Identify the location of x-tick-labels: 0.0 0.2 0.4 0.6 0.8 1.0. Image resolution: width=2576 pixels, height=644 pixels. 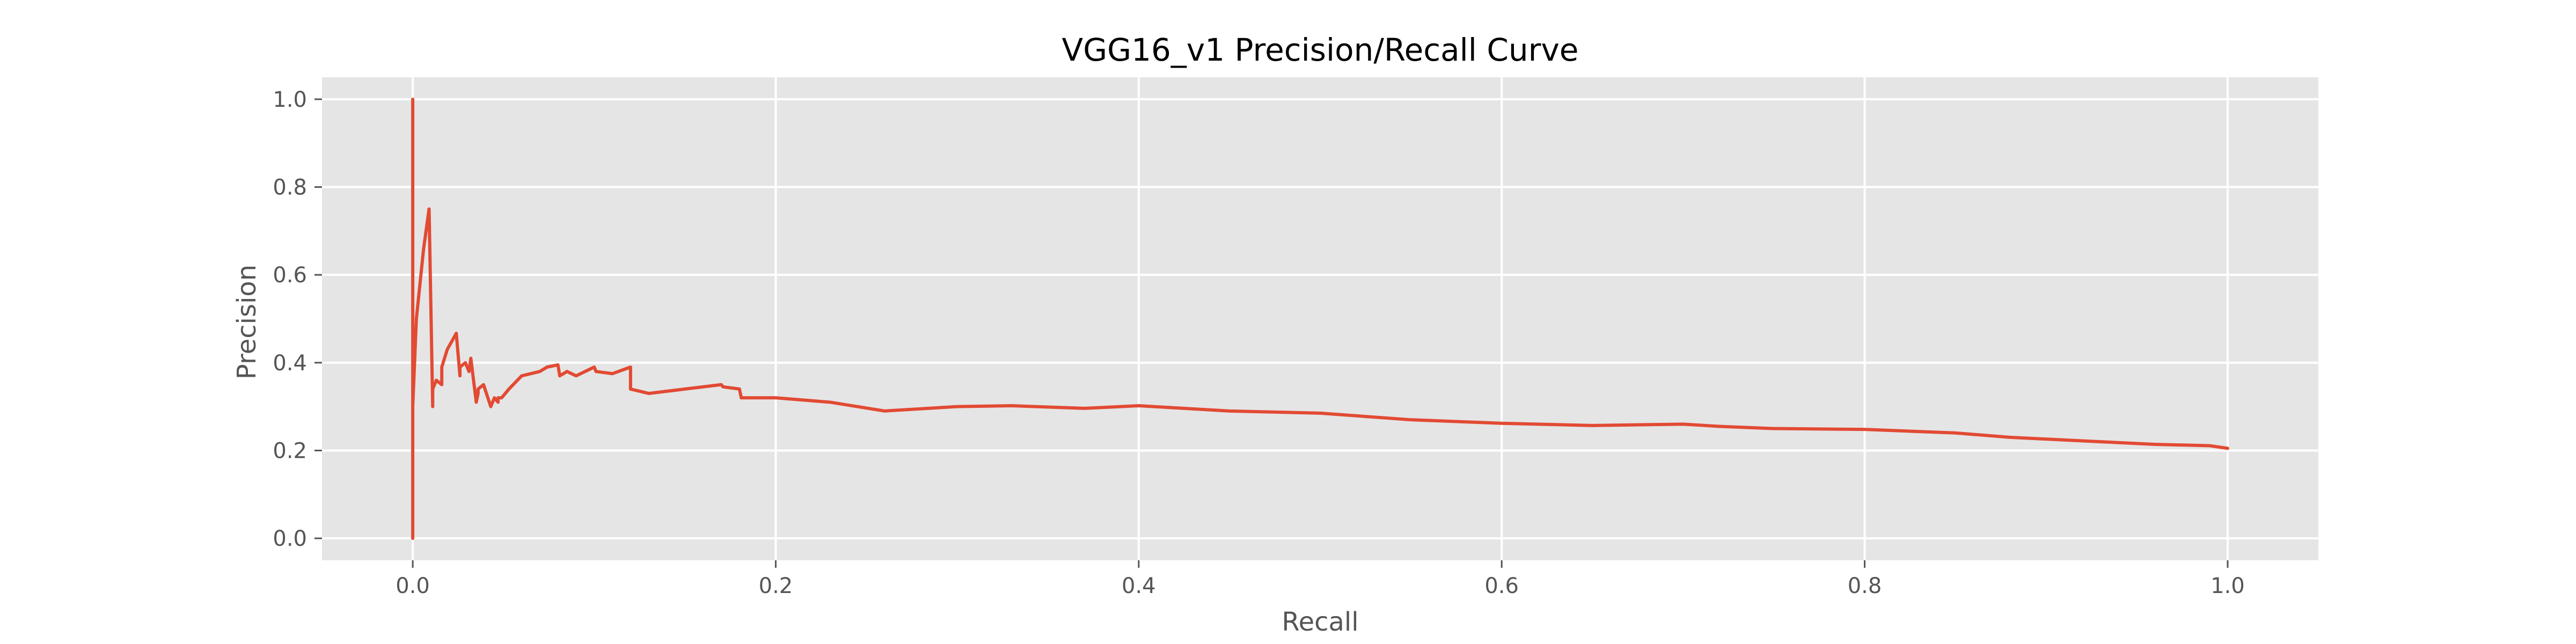
(1320, 579).